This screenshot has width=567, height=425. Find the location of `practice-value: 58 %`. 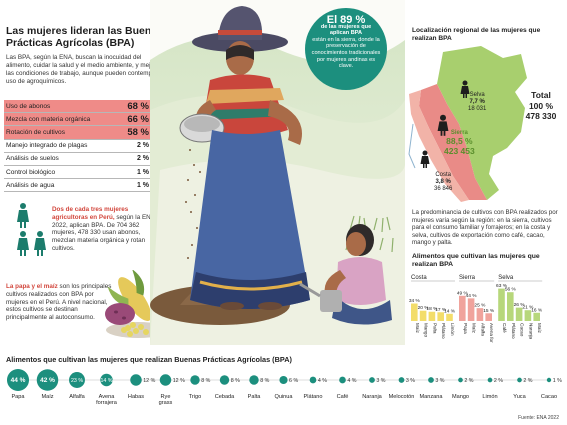

practice-value: 58 % is located at coordinates (138, 132).